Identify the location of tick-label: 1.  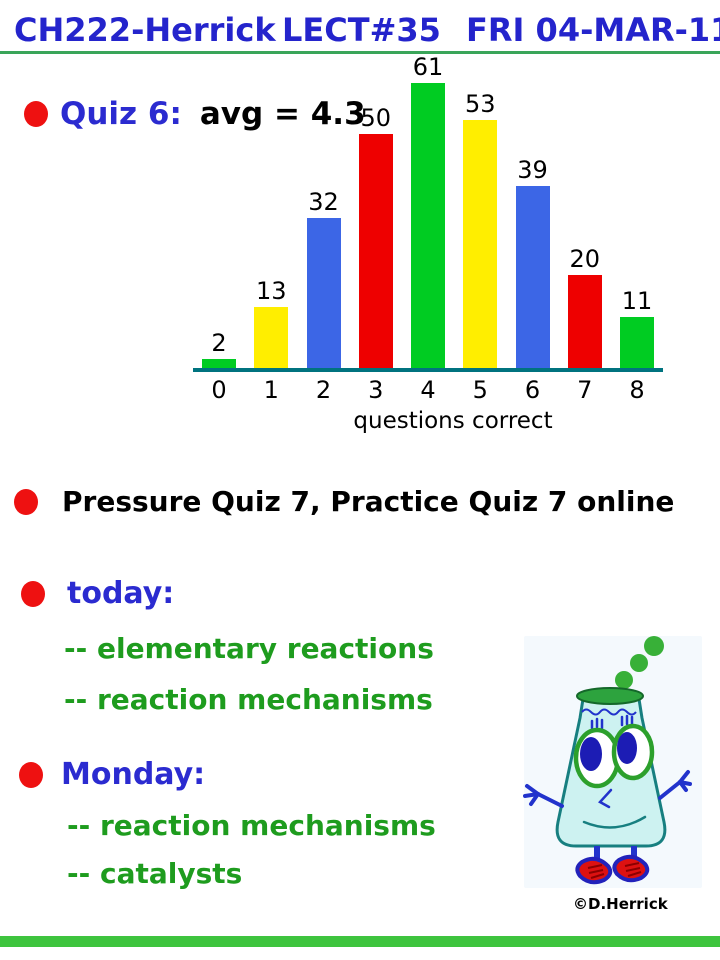
(271, 390).